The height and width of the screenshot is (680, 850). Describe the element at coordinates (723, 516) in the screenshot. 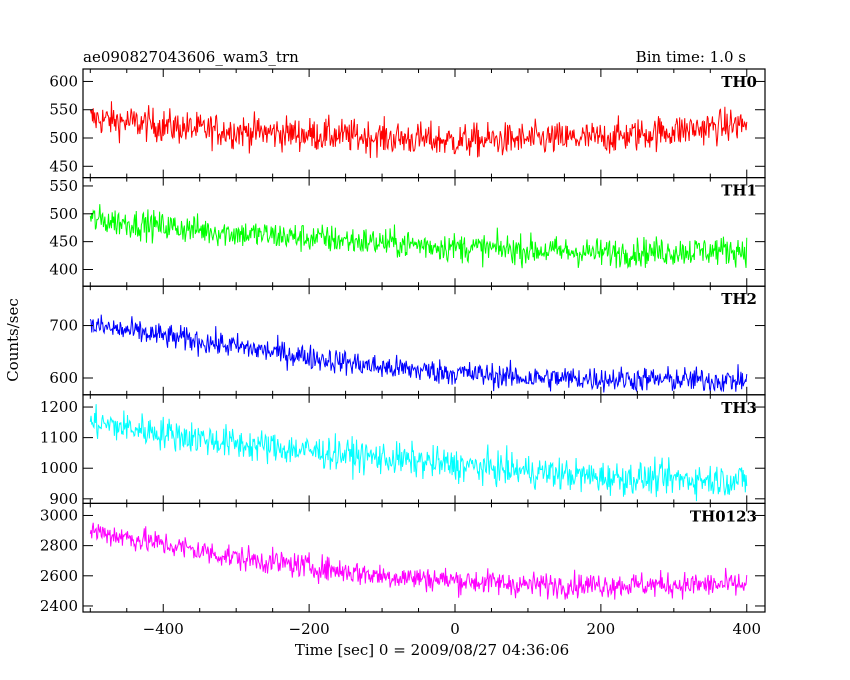

I see `panel-label-th0123: TH0123` at that location.